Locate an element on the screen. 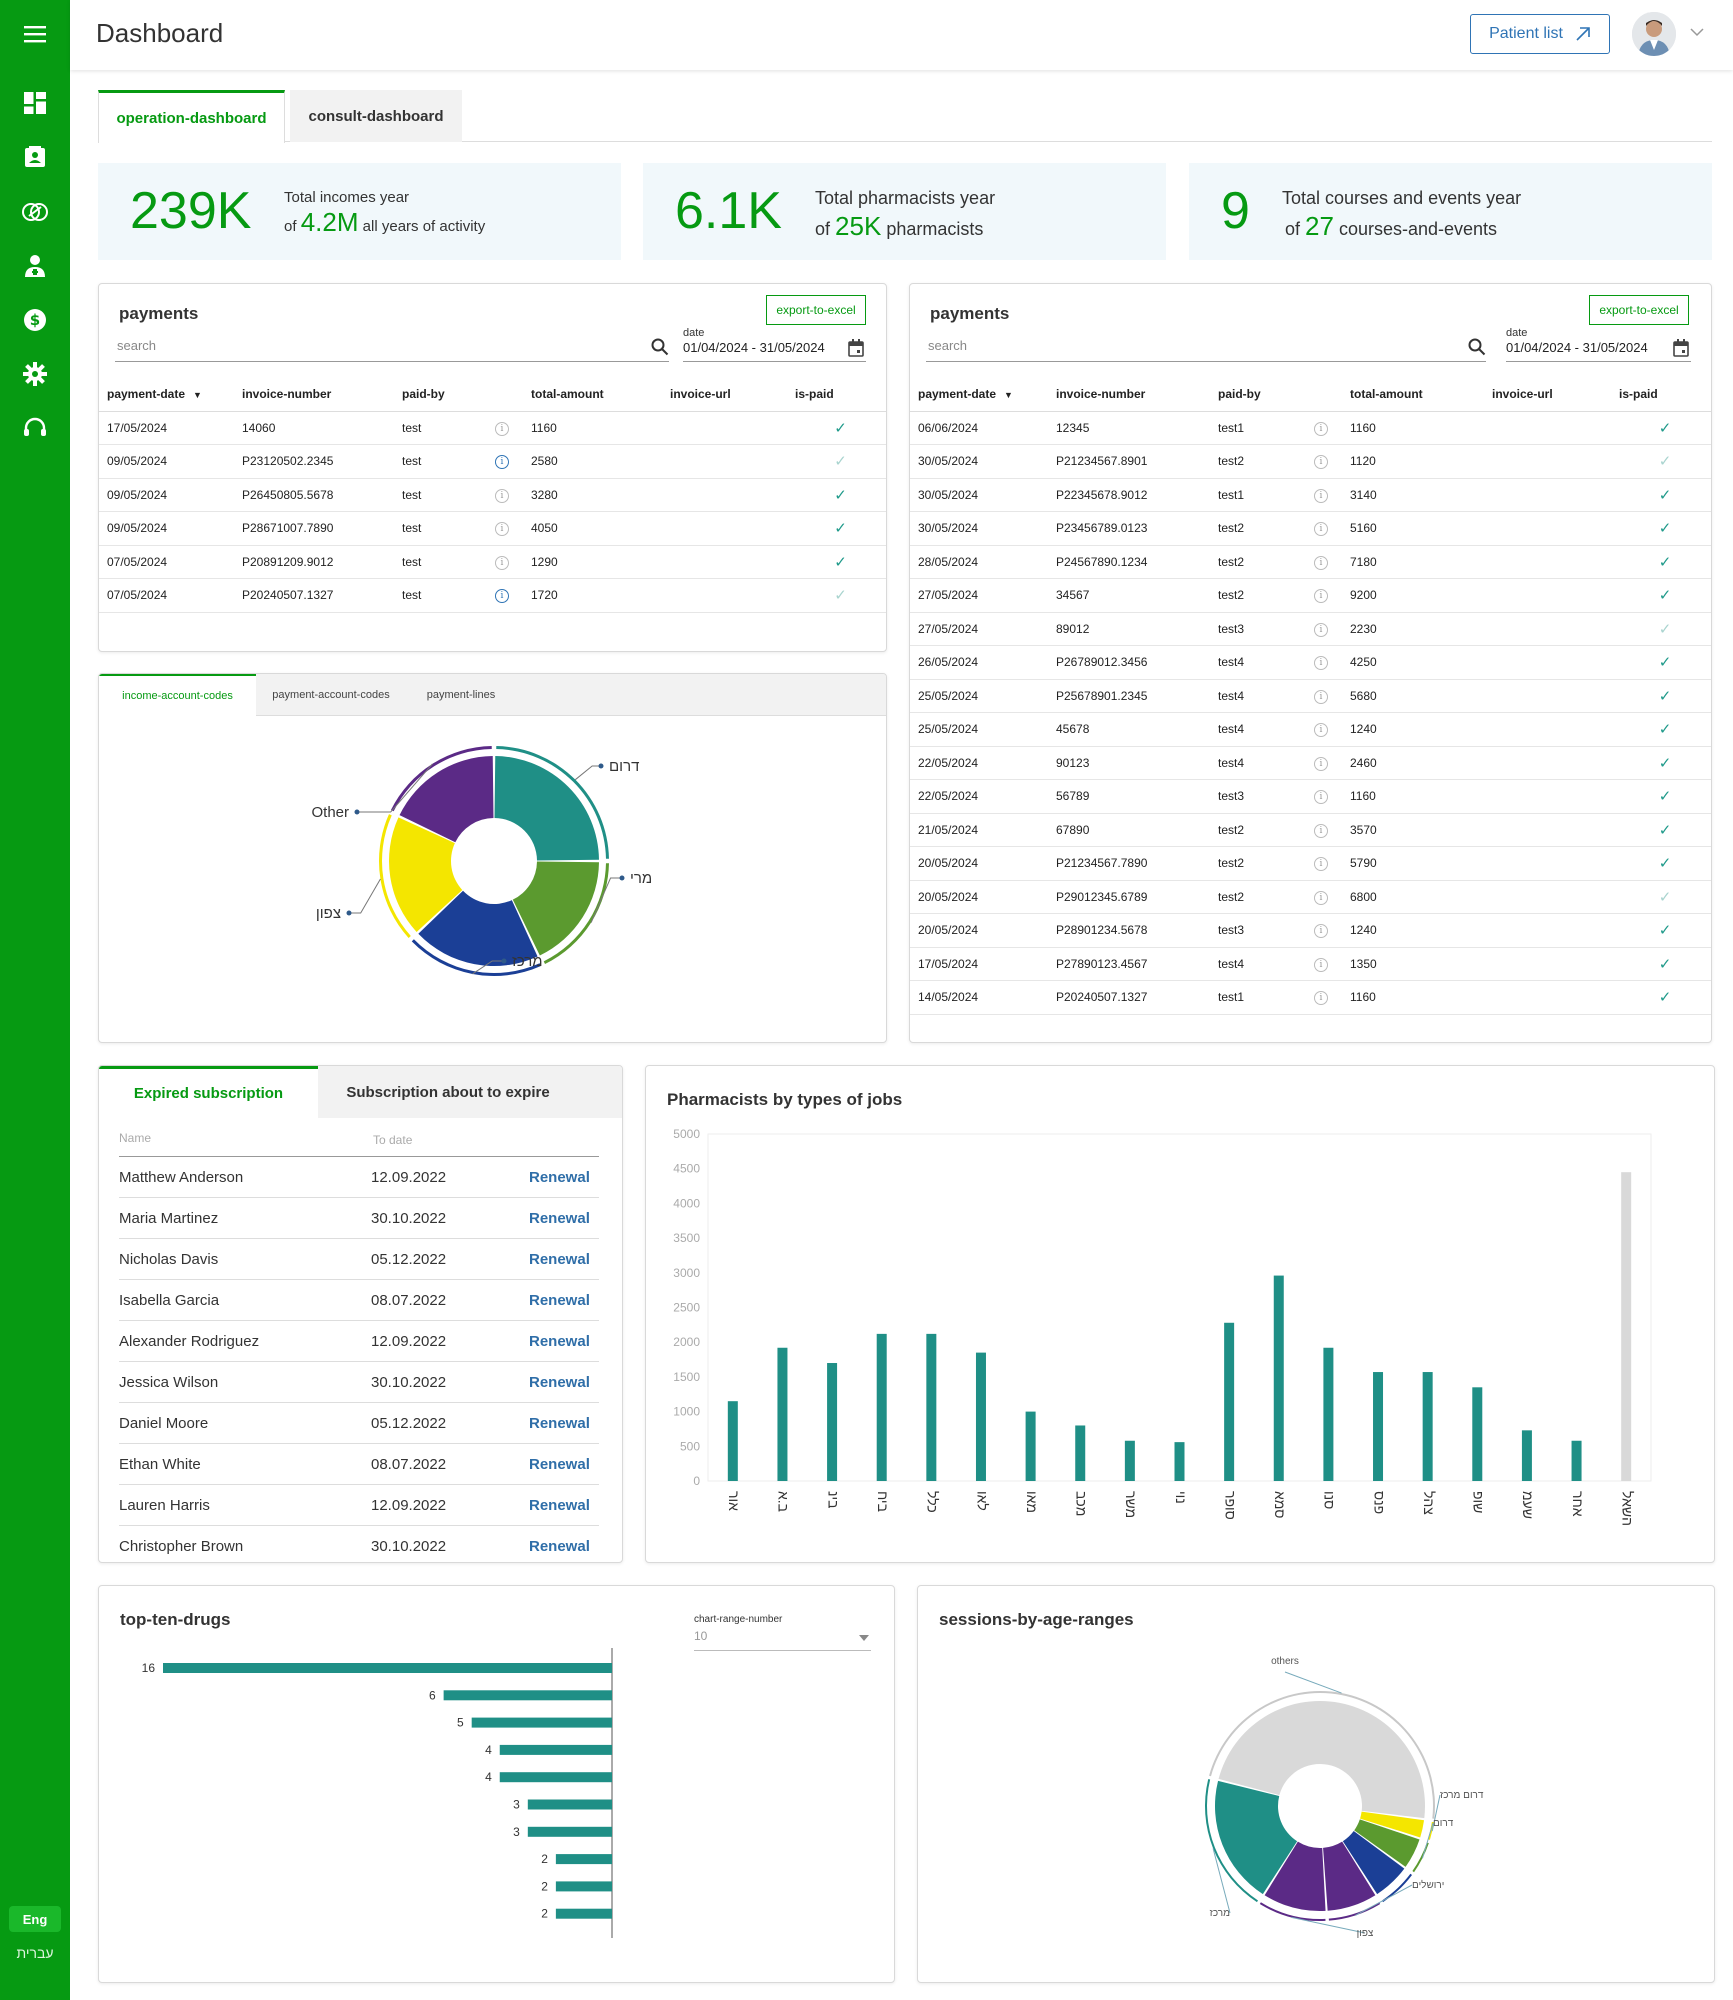 The image size is (1733, 2000). chevron-down-icon is located at coordinates (1697, 33).